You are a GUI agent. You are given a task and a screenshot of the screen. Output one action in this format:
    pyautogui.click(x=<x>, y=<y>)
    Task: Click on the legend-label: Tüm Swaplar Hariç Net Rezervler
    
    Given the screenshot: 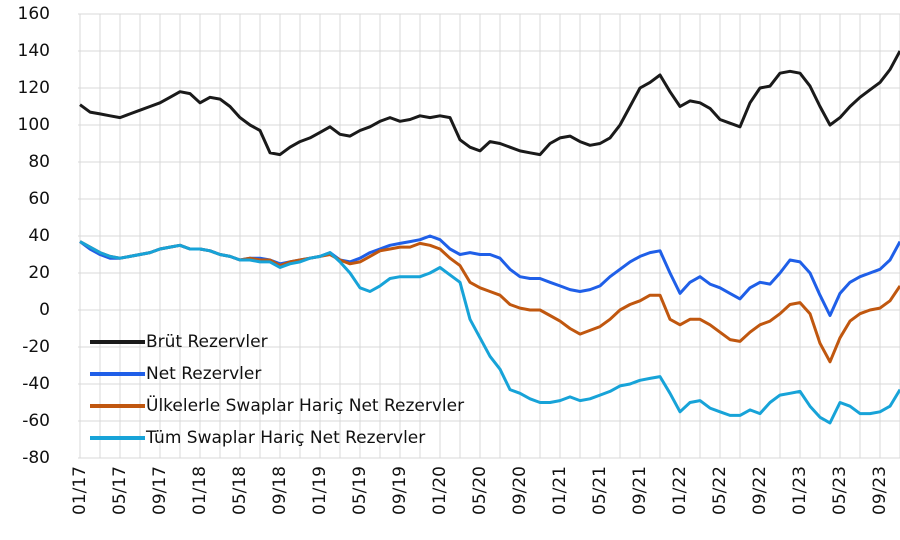 What is the action you would take?
    pyautogui.click(x=285, y=438)
    